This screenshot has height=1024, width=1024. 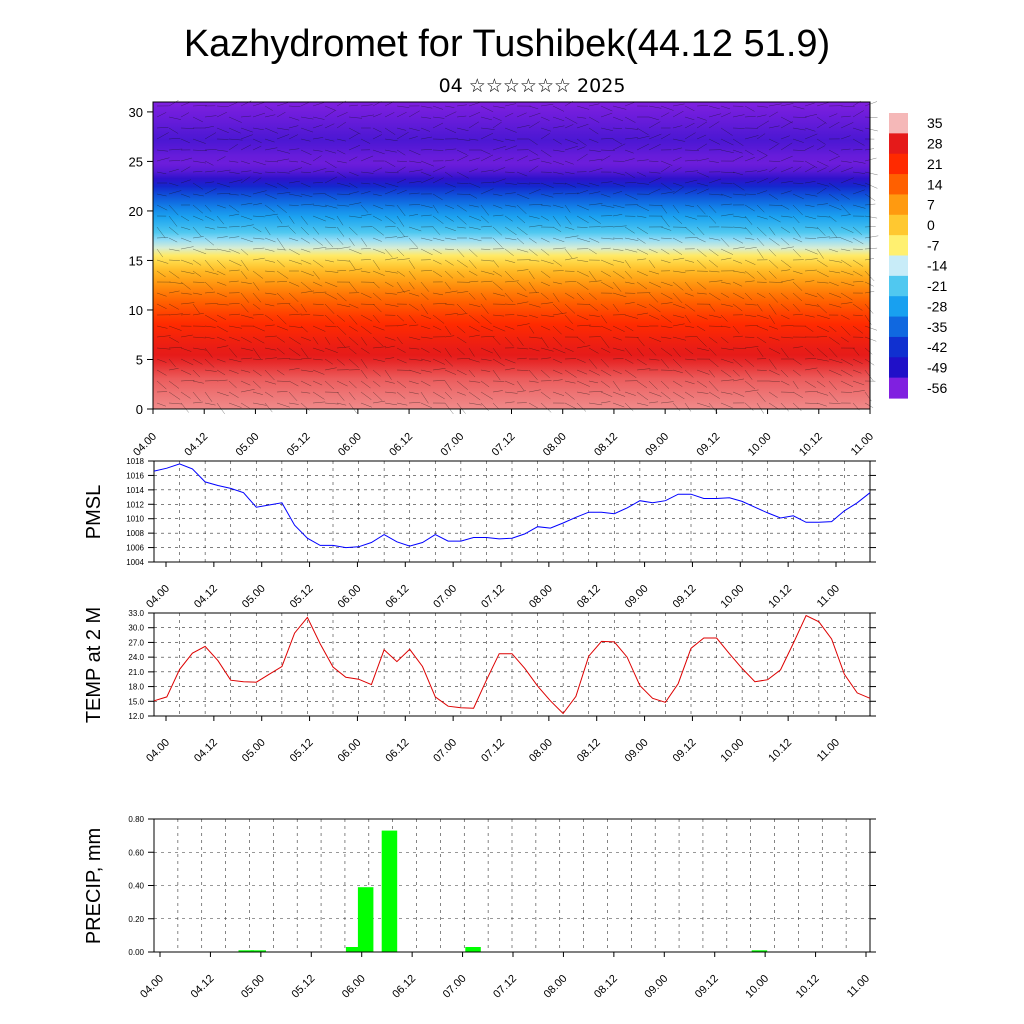 What do you see at coordinates (811, 445) in the screenshot?
I see `x-tick-label: 10.12` at bounding box center [811, 445].